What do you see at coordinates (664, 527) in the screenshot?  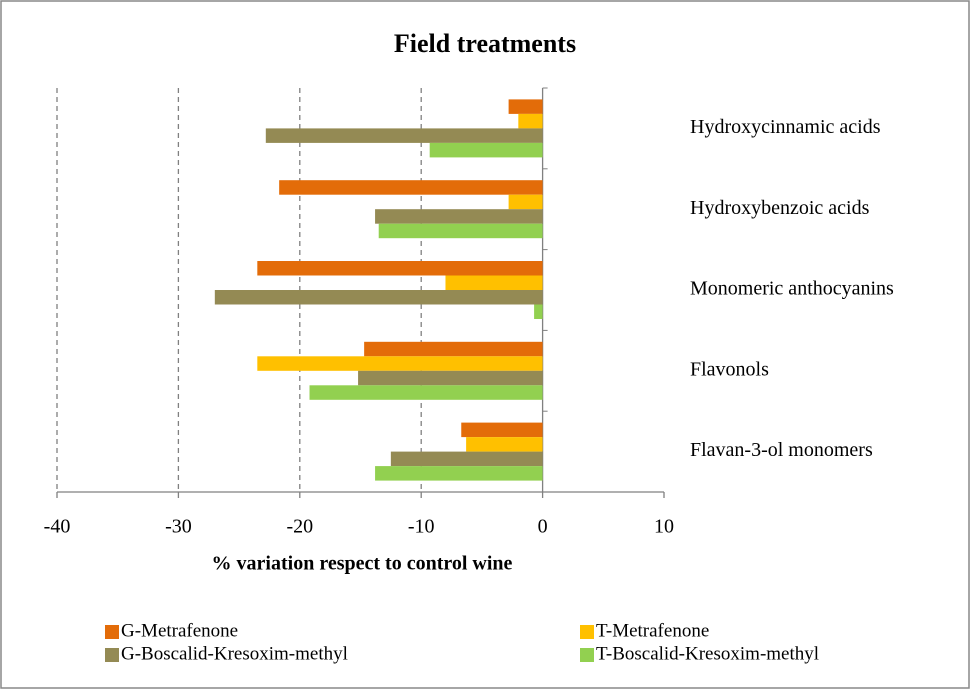 I see `x-tick-label: 10` at bounding box center [664, 527].